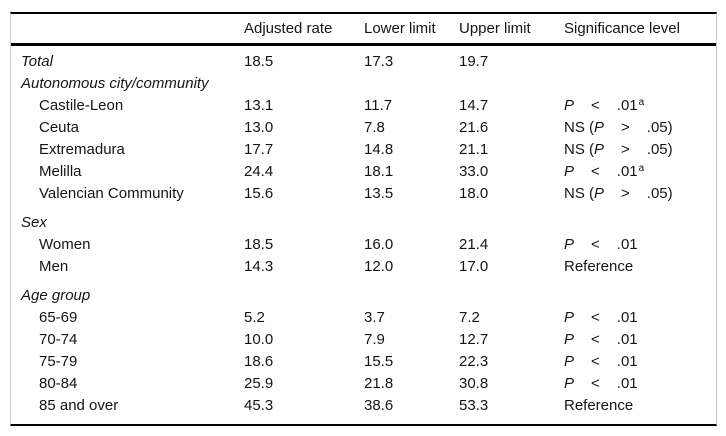 The image size is (726, 436). What do you see at coordinates (259, 193) in the screenshot?
I see `adjusted-rate-value: 15.6` at bounding box center [259, 193].